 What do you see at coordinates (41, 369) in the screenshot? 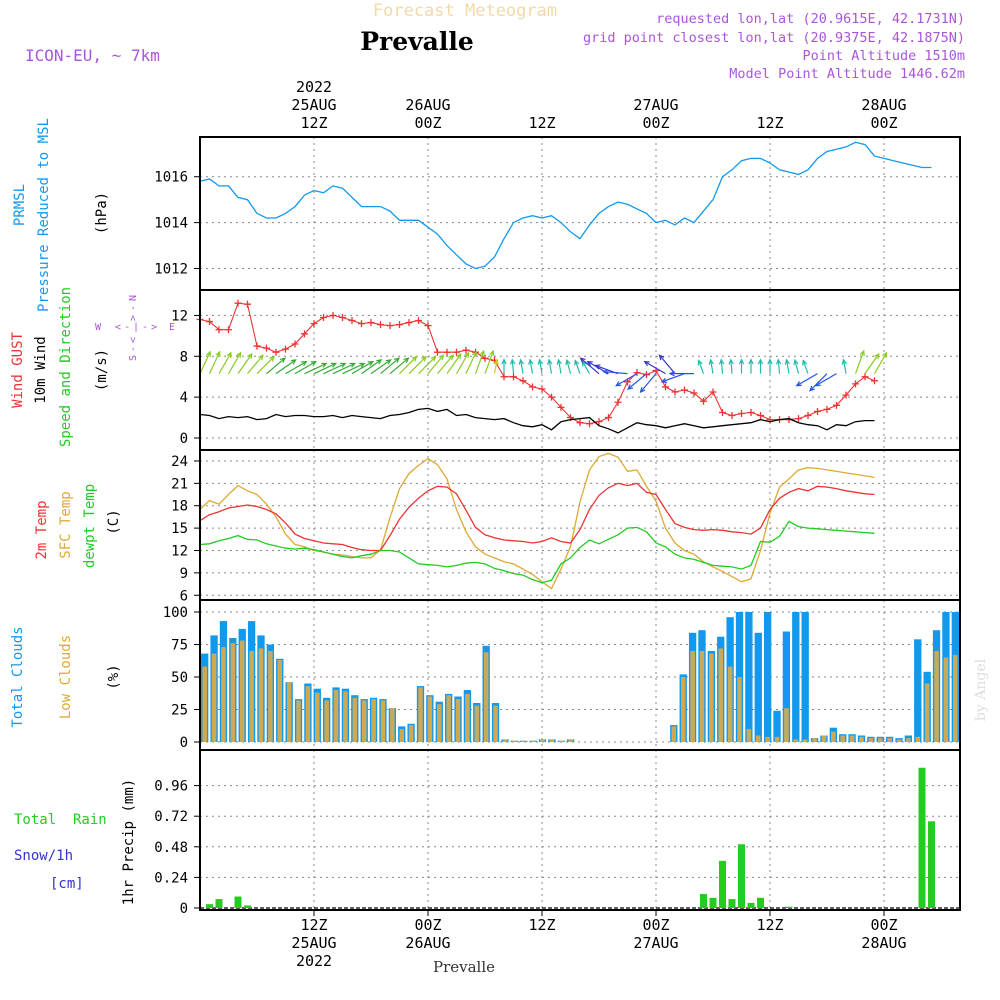
I see `wind-10m-label: 10m Wind` at bounding box center [41, 369].